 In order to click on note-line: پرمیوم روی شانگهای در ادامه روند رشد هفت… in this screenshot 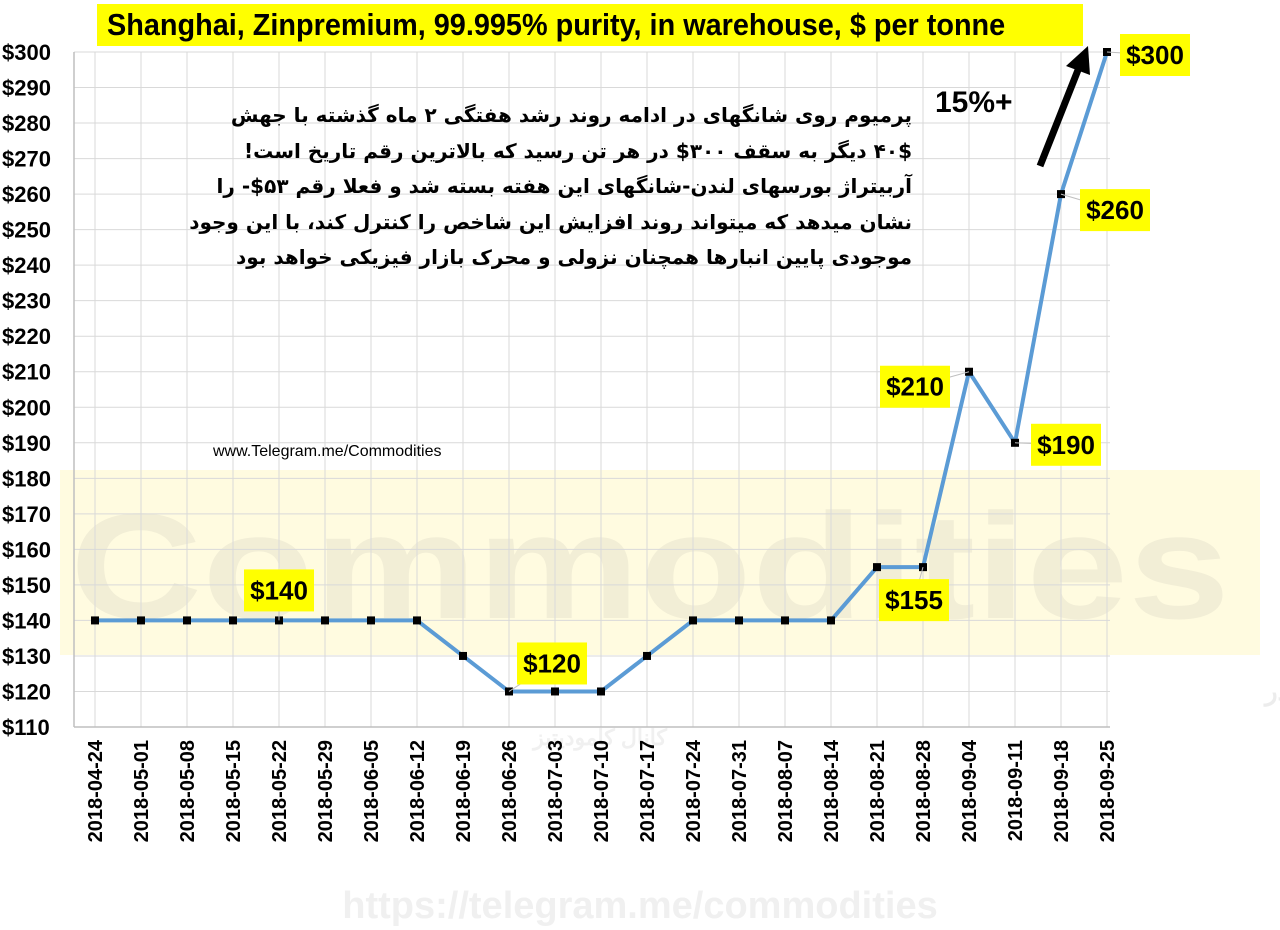, I will do `click(571, 115)`.